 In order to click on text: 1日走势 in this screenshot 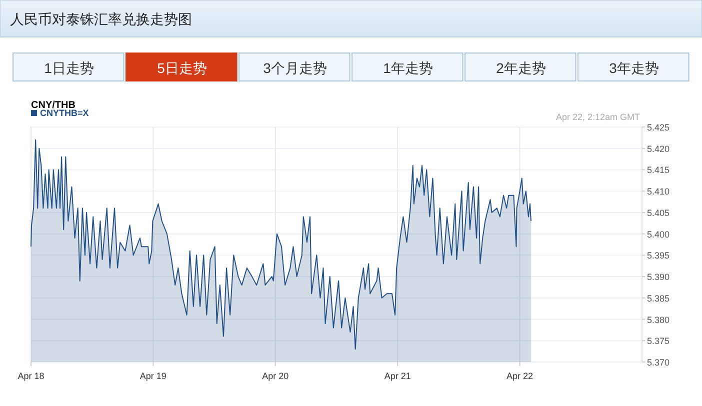, I will do `click(69, 68)`.